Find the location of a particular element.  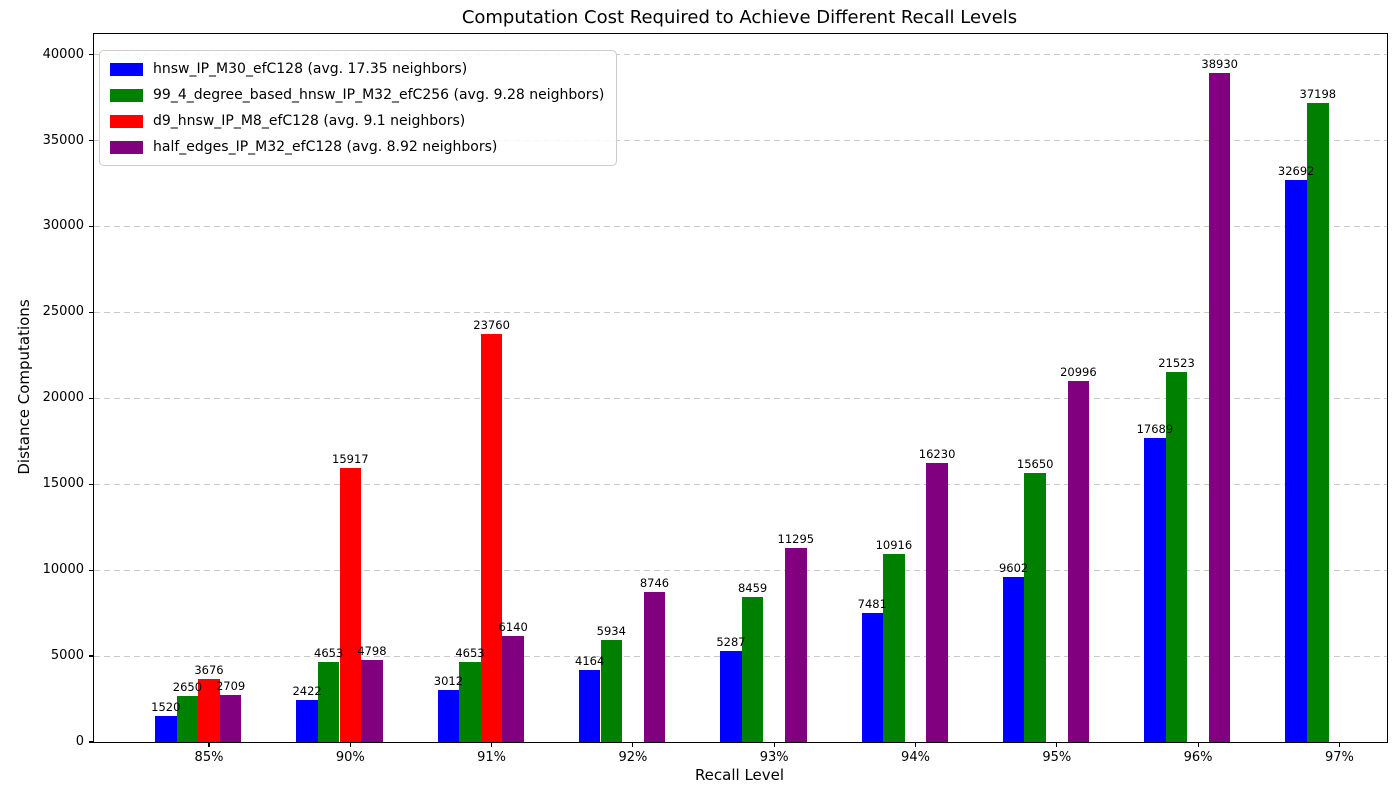

bar-value-label: 17689 is located at coordinates (1155, 429).